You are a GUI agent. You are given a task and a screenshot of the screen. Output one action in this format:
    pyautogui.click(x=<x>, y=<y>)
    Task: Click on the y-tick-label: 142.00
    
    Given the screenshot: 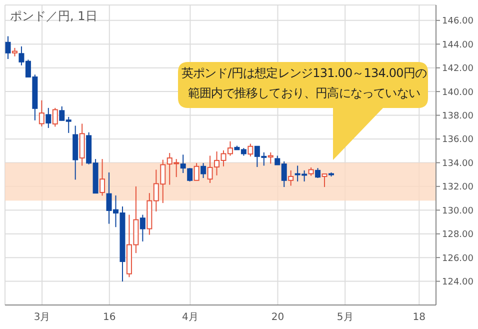 What is the action you would take?
    pyautogui.click(x=458, y=69)
    